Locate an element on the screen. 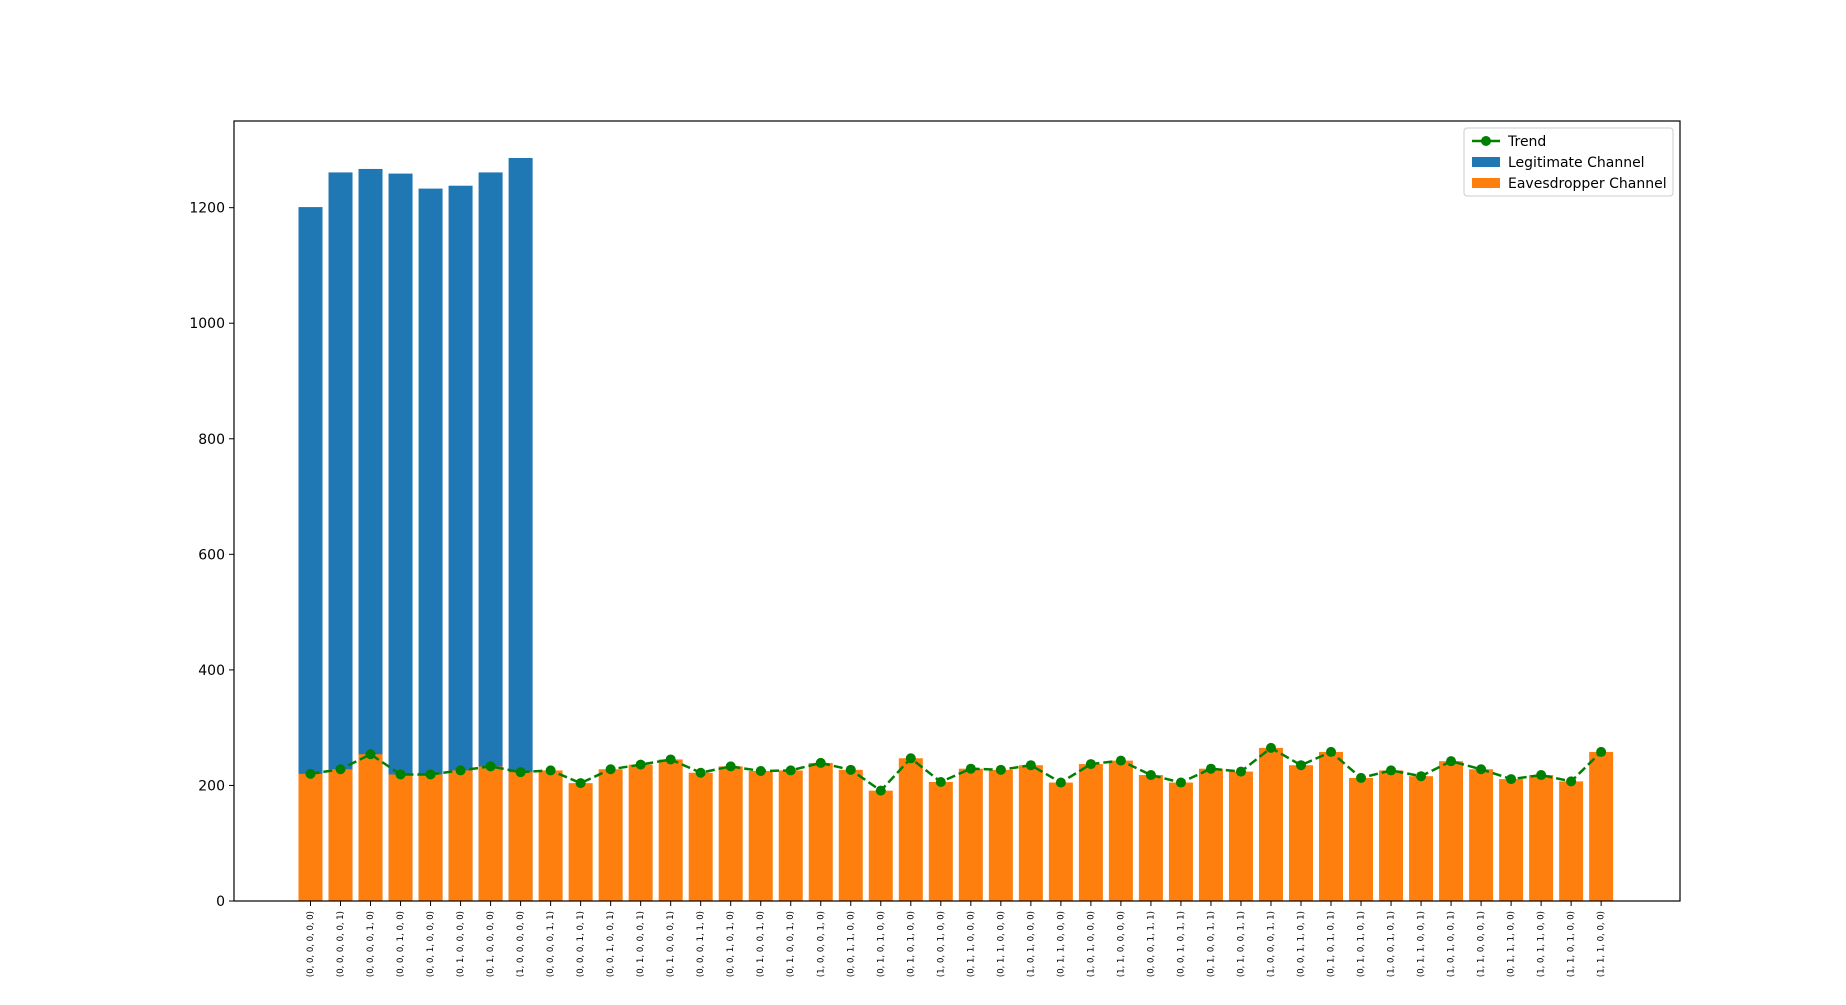  y-tick-label: 0 is located at coordinates (220, 902).